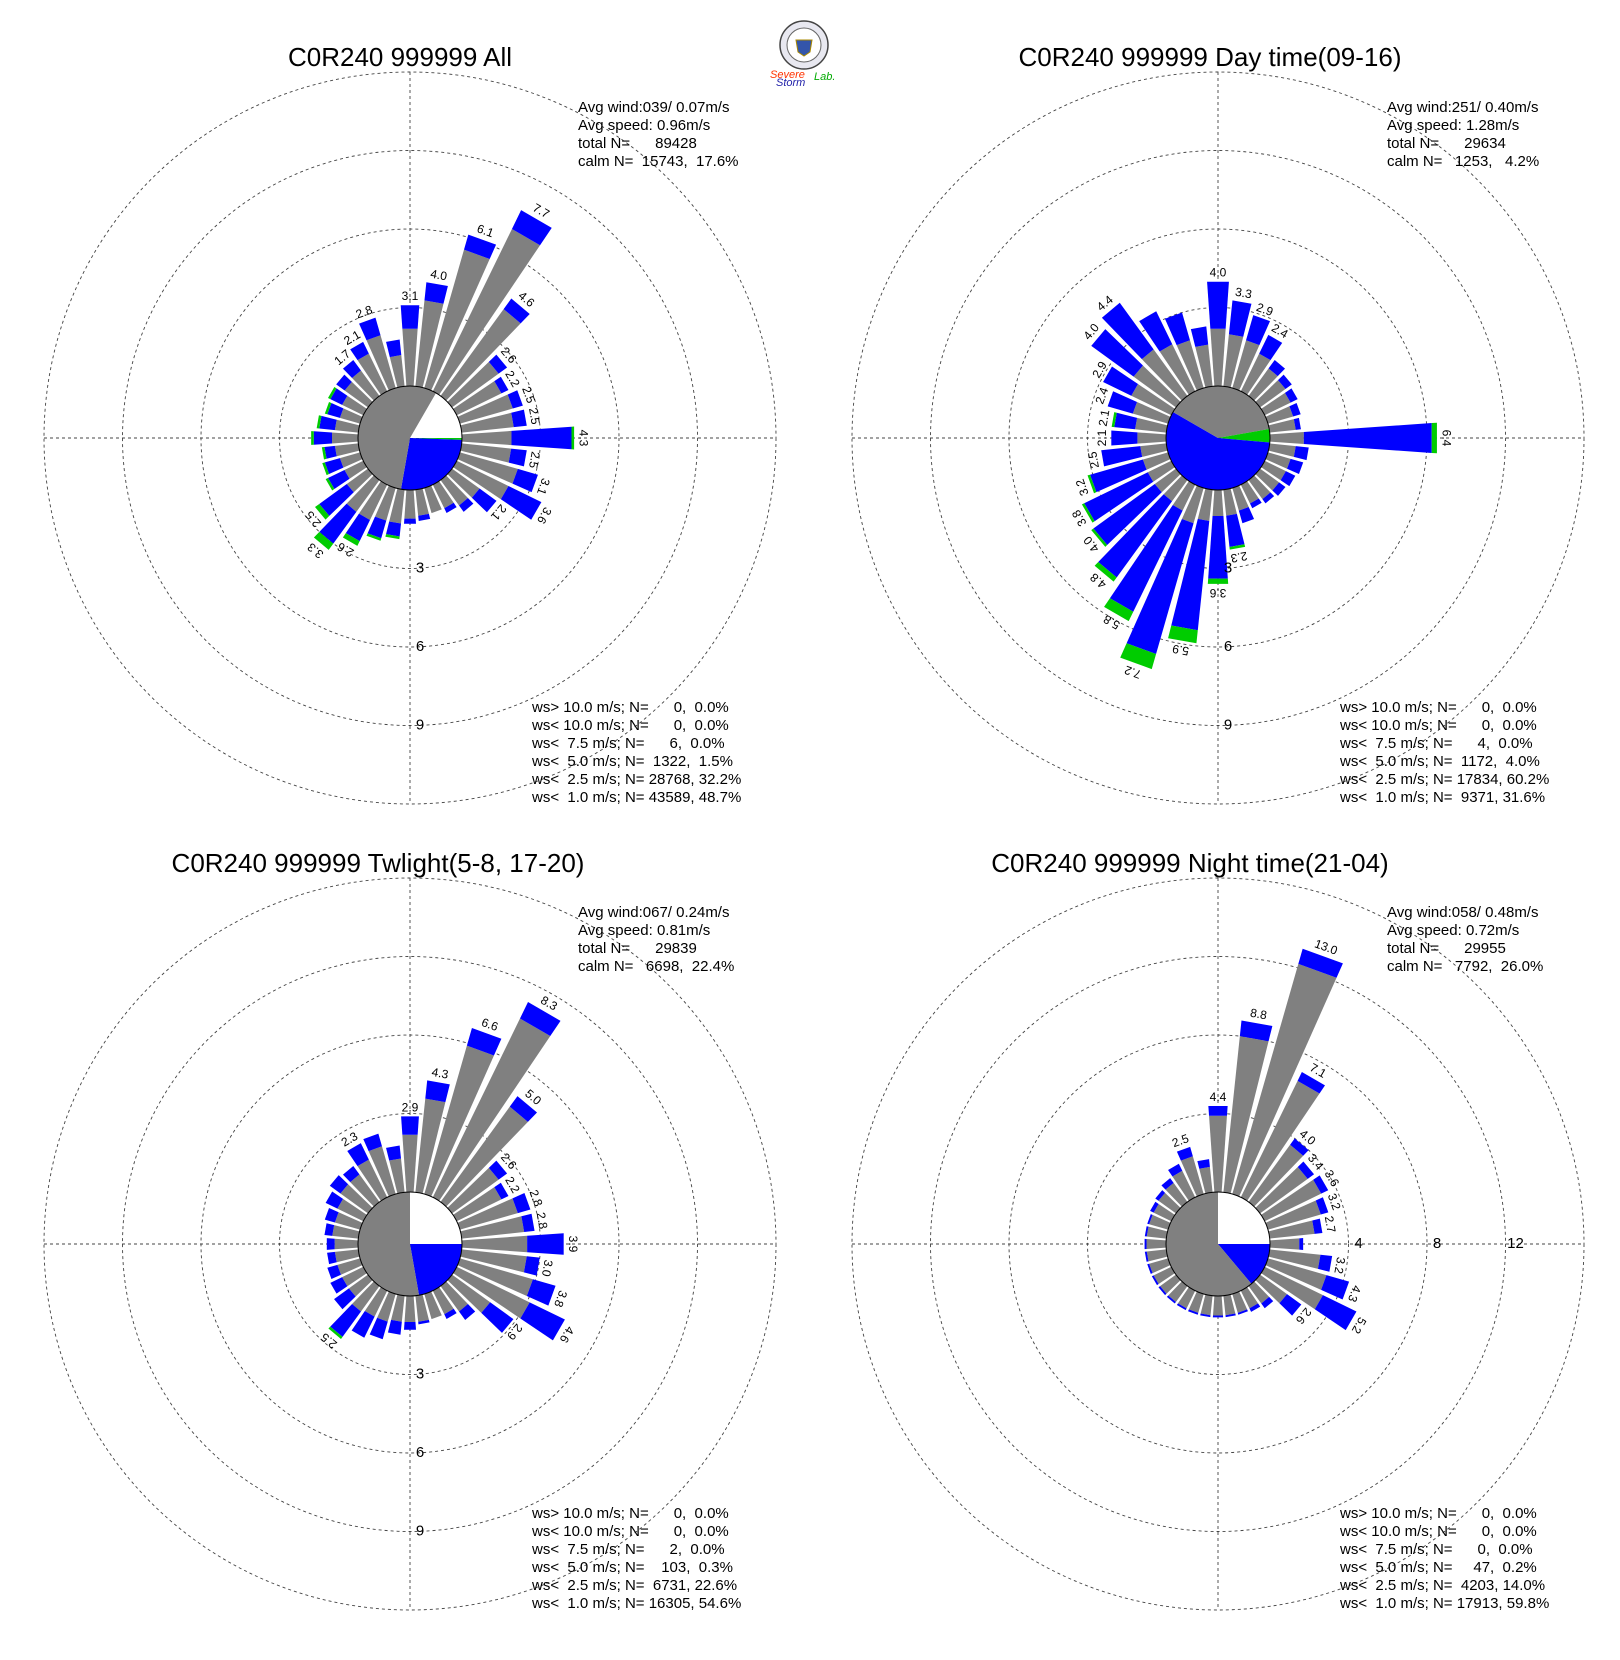 The image size is (1620, 1660). Describe the element at coordinates (1438, 1567) in the screenshot. I see `legend-ws-lt-5: ws< 5.0 m/s; N= 47, 0.2%` at that location.